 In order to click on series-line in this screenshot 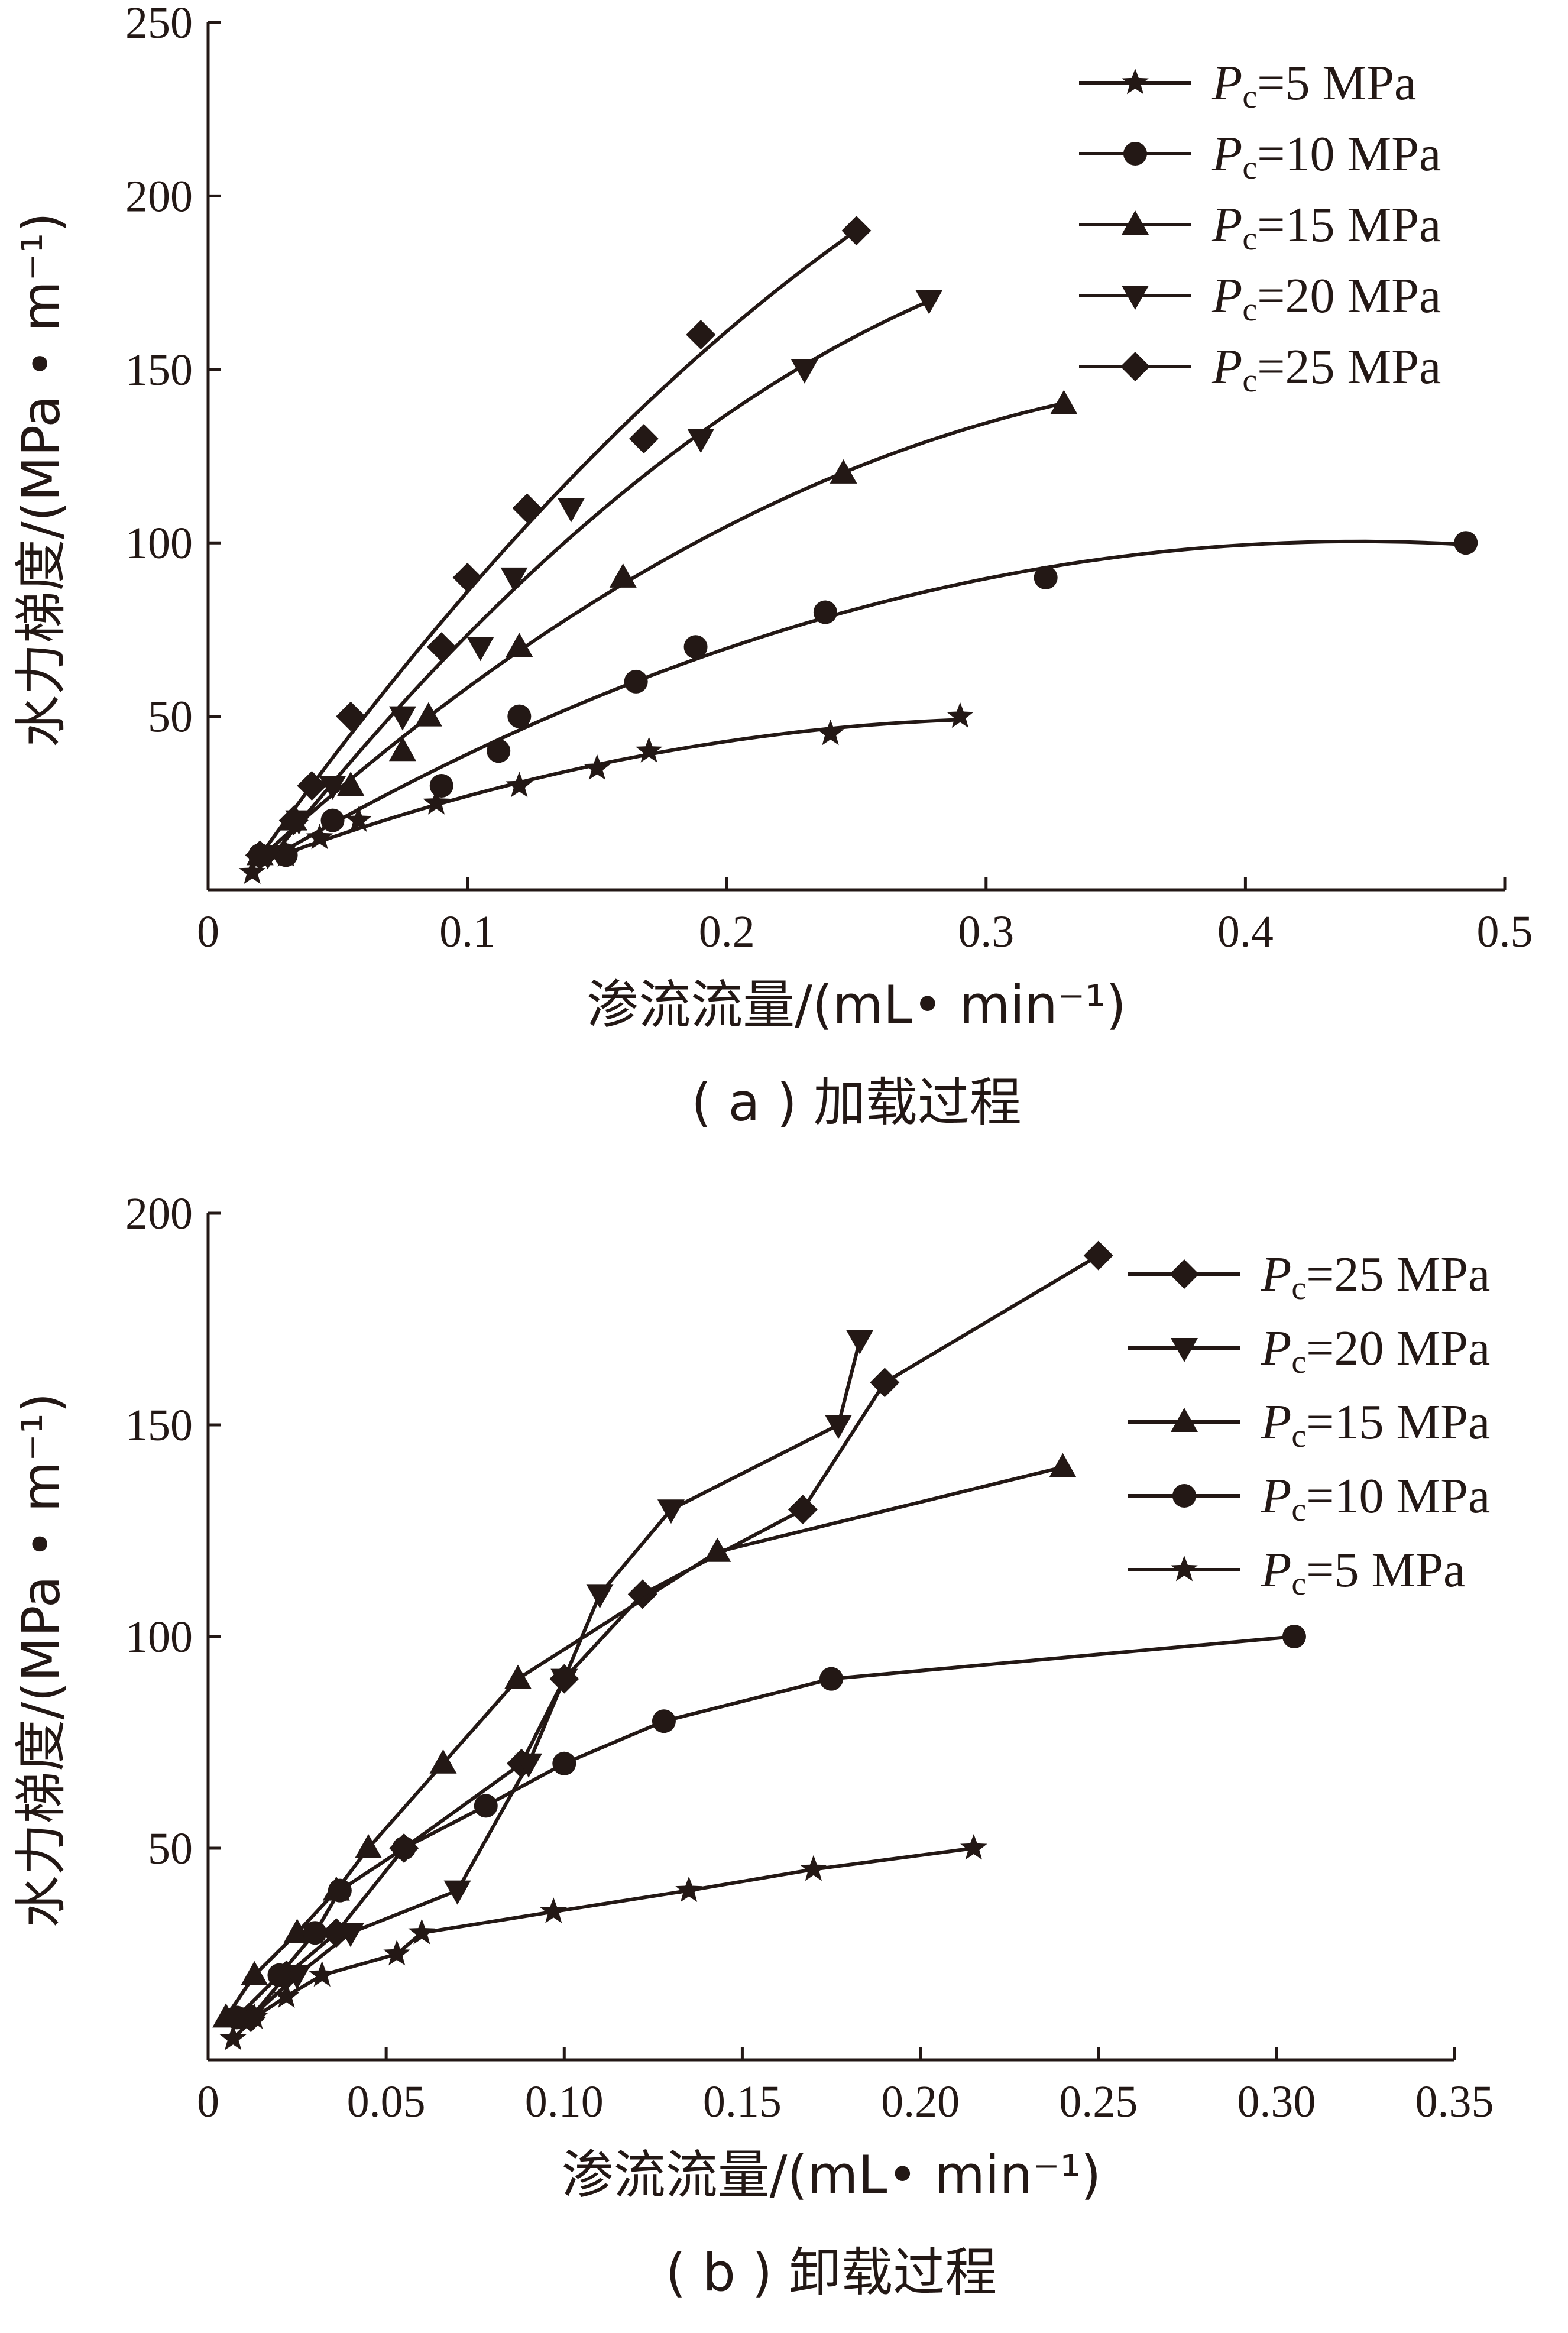, I will do `click(556, 1680)`.